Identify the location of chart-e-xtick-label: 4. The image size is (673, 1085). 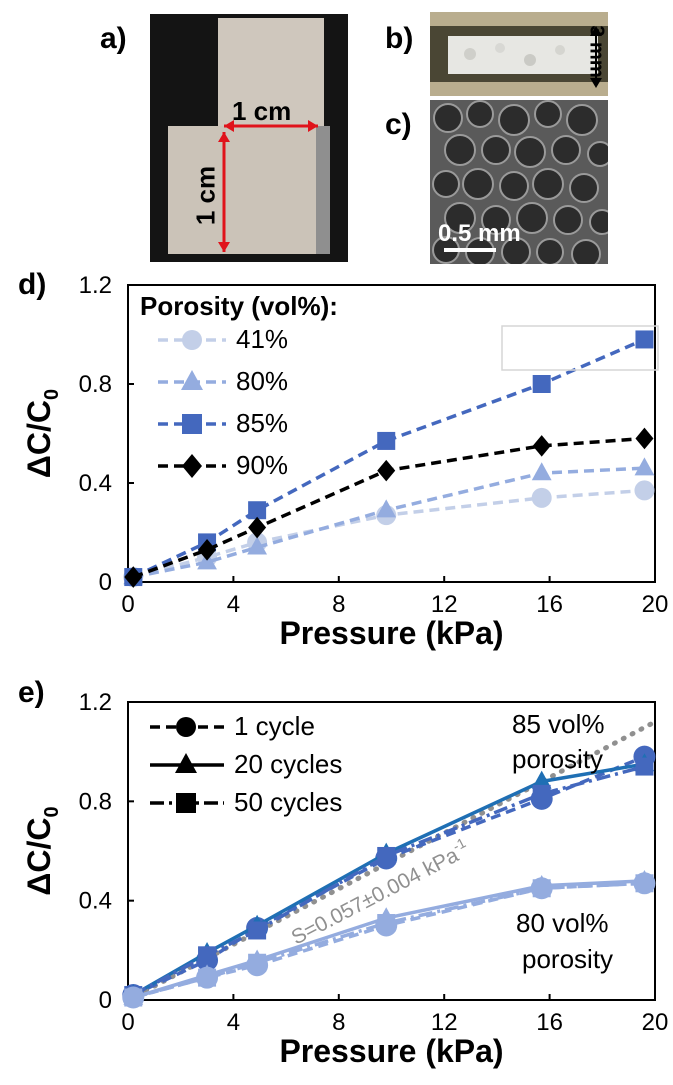
(233, 1022).